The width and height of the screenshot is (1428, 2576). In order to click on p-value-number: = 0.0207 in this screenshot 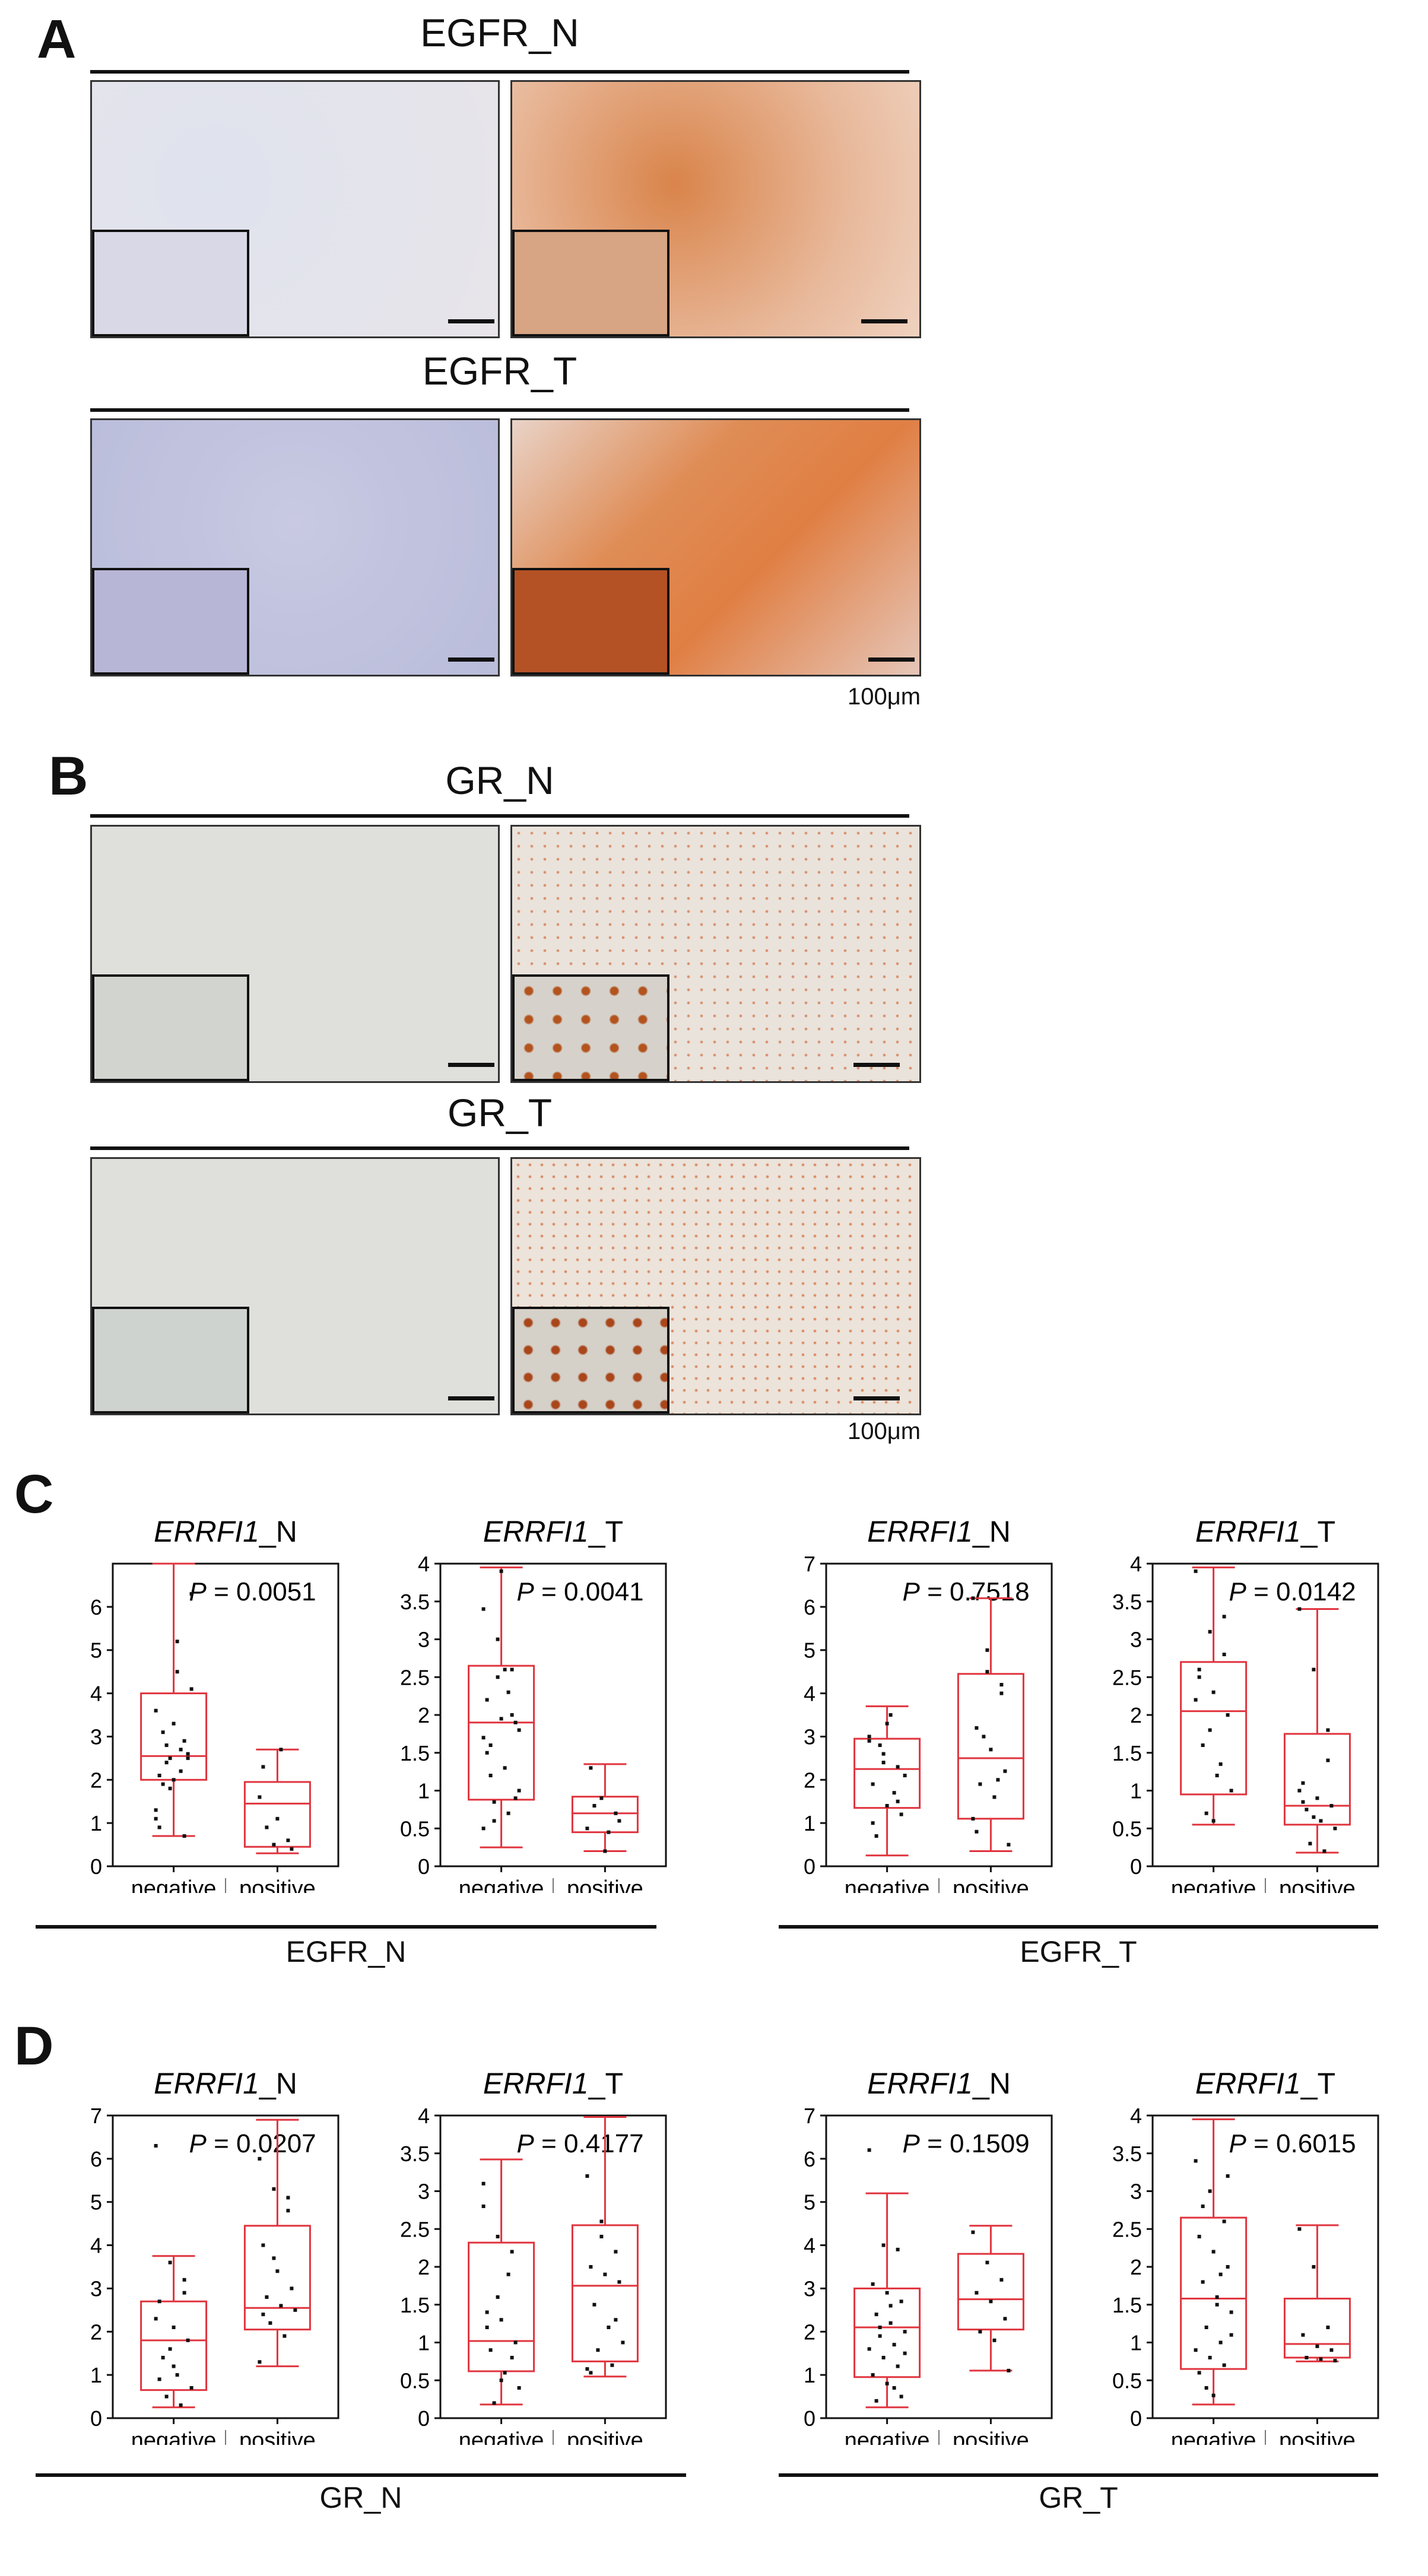, I will do `click(261, 2143)`.